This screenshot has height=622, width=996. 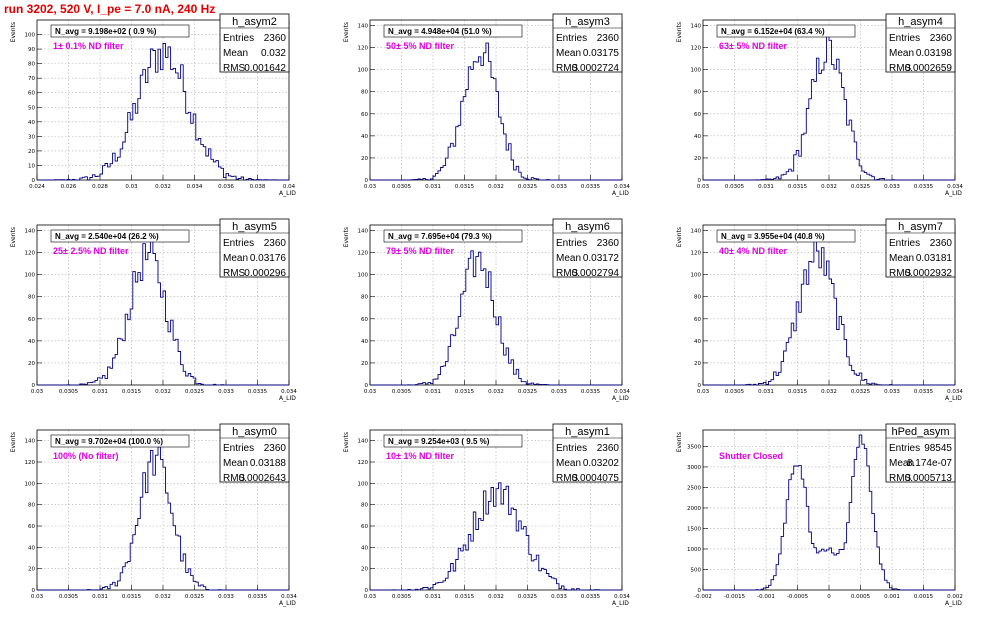 I want to click on filter-annotation: 63± 5% ND filter, so click(x=753, y=46).